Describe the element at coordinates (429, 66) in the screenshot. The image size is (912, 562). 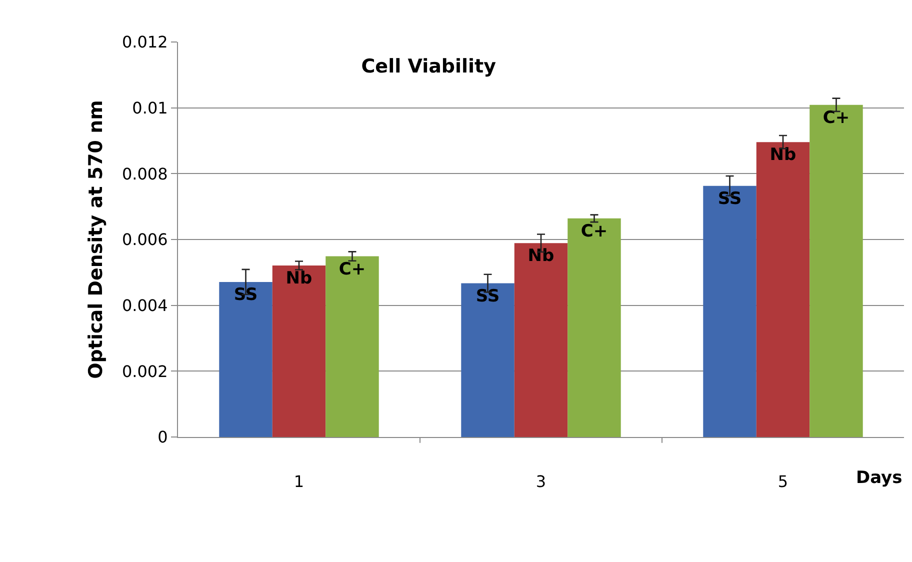
I see `text: Cell Viability` at that location.